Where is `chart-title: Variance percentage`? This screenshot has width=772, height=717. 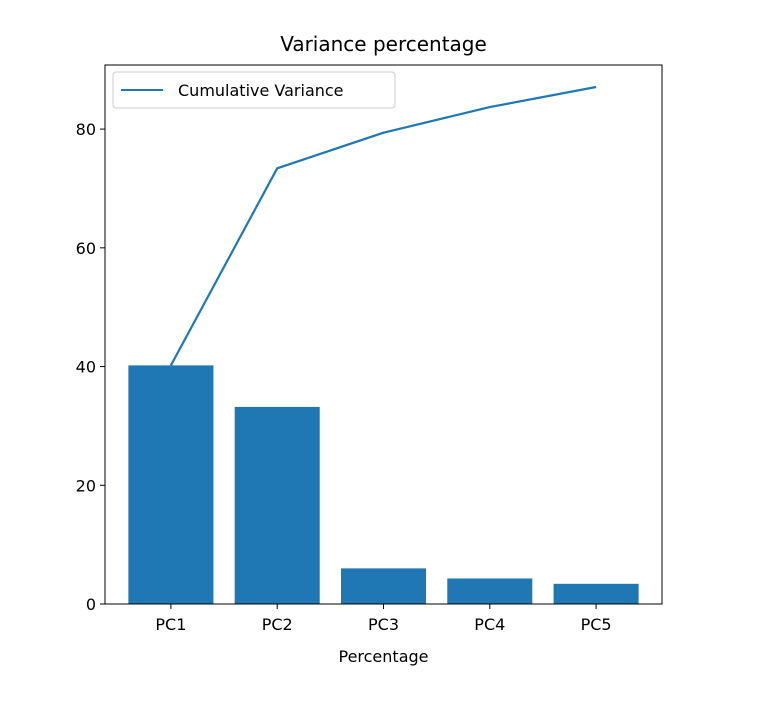 chart-title: Variance percentage is located at coordinates (383, 44).